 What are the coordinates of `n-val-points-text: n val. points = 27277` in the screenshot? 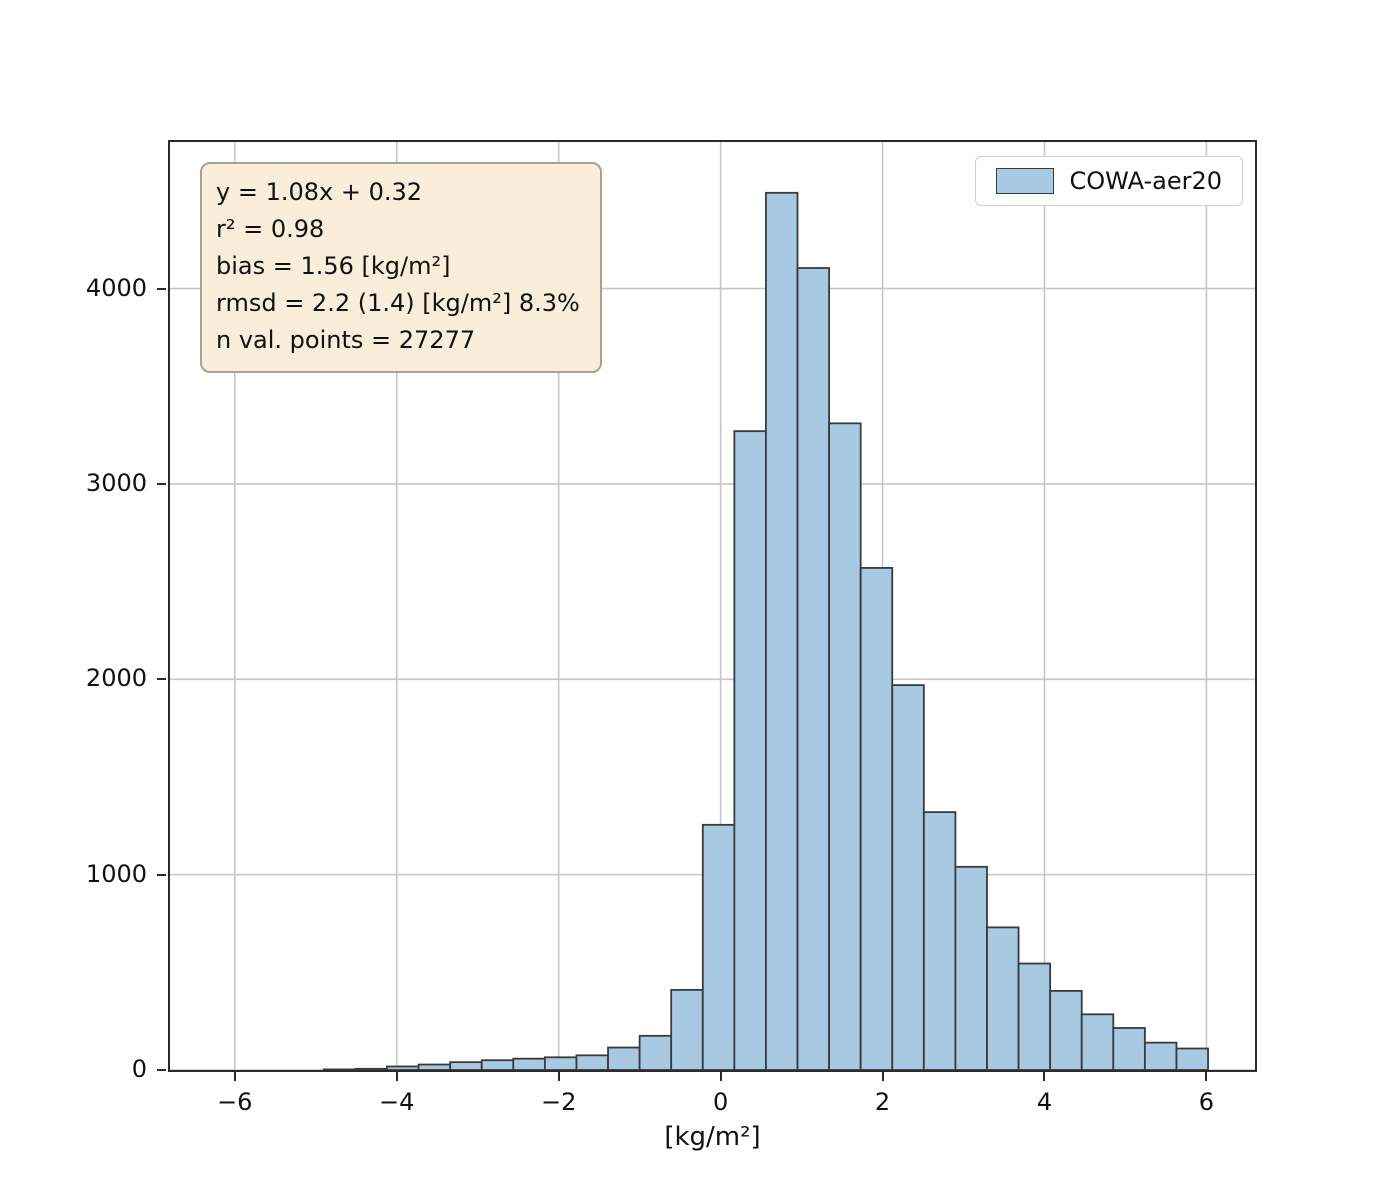 It's located at (346, 340).